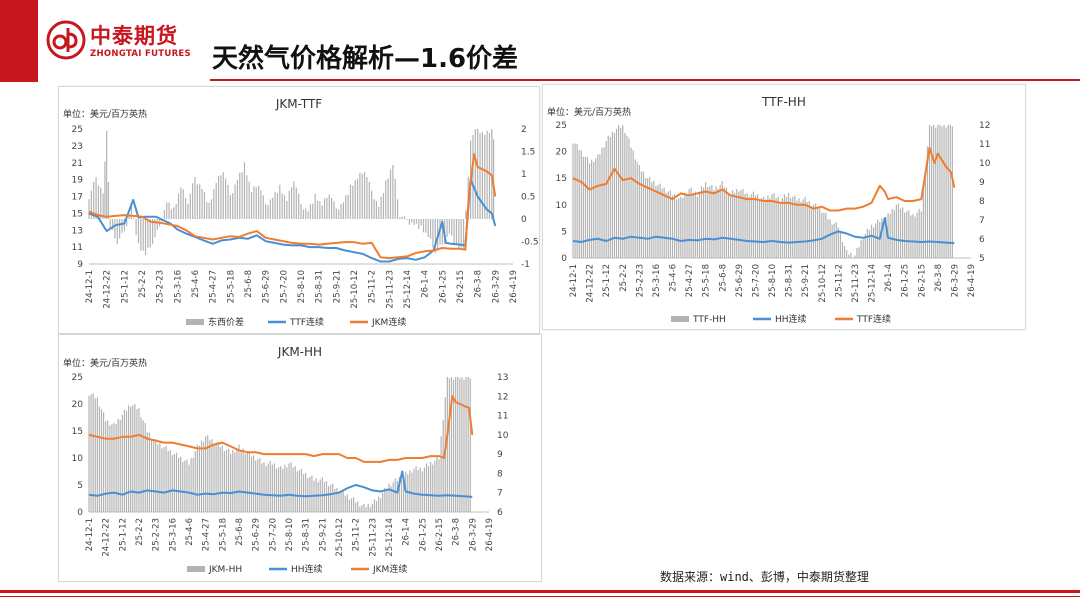 The image size is (1080, 608). What do you see at coordinates (763, 231) in the screenshot?
I see `series-line` at bounding box center [763, 231].